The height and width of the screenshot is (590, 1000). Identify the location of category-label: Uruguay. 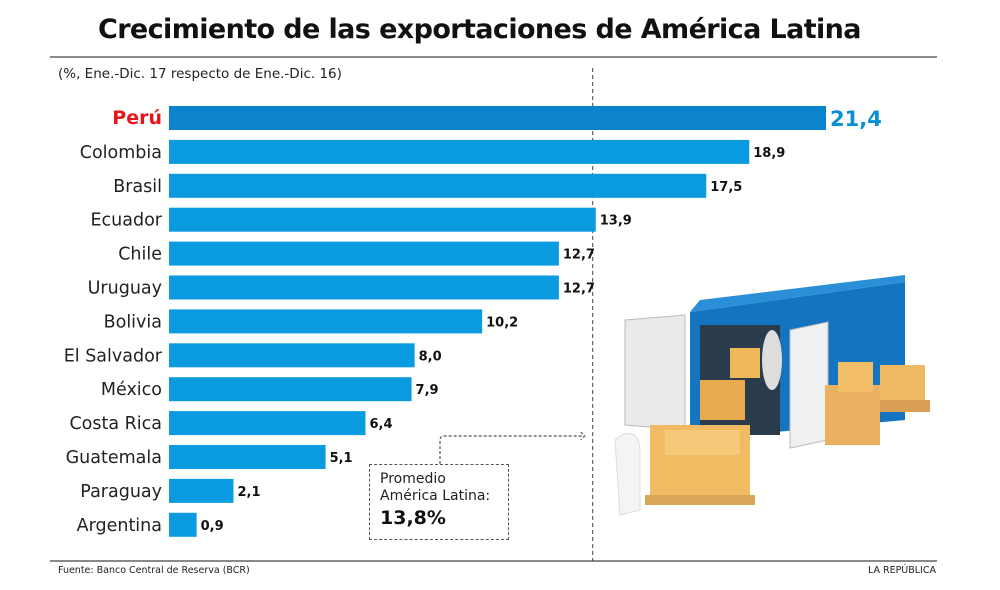
(125, 289).